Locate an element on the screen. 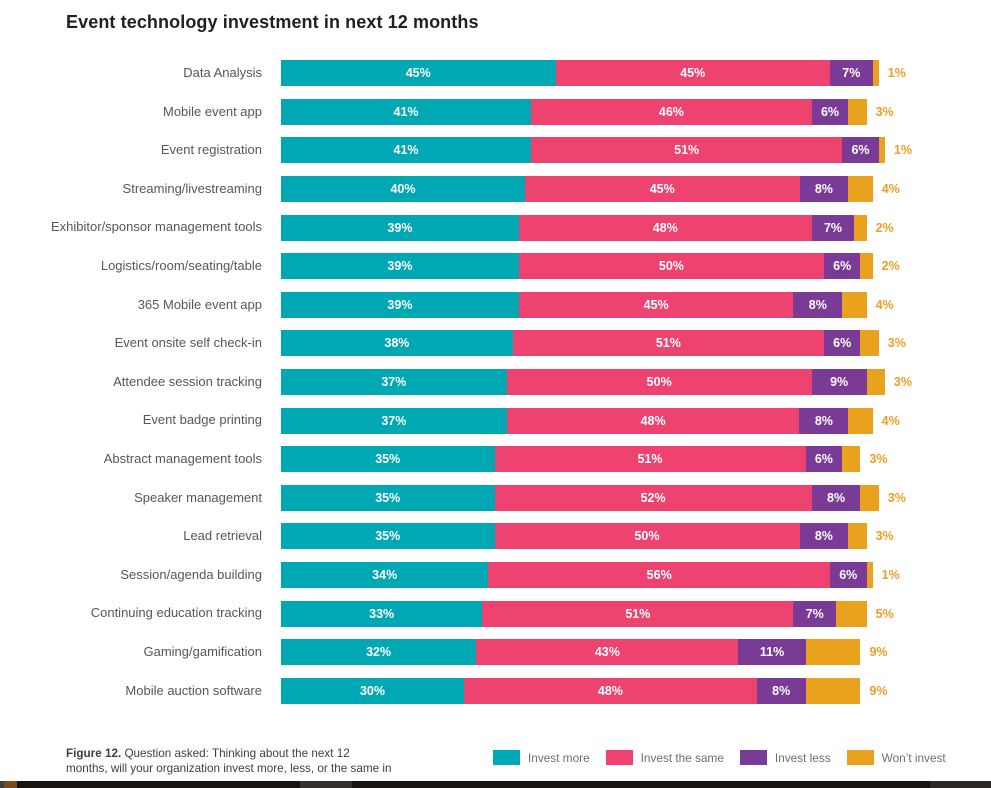 The height and width of the screenshot is (788, 991). chart-row: Event onsite self check-in 38% 51% 6% 3% is located at coordinates (495, 343).